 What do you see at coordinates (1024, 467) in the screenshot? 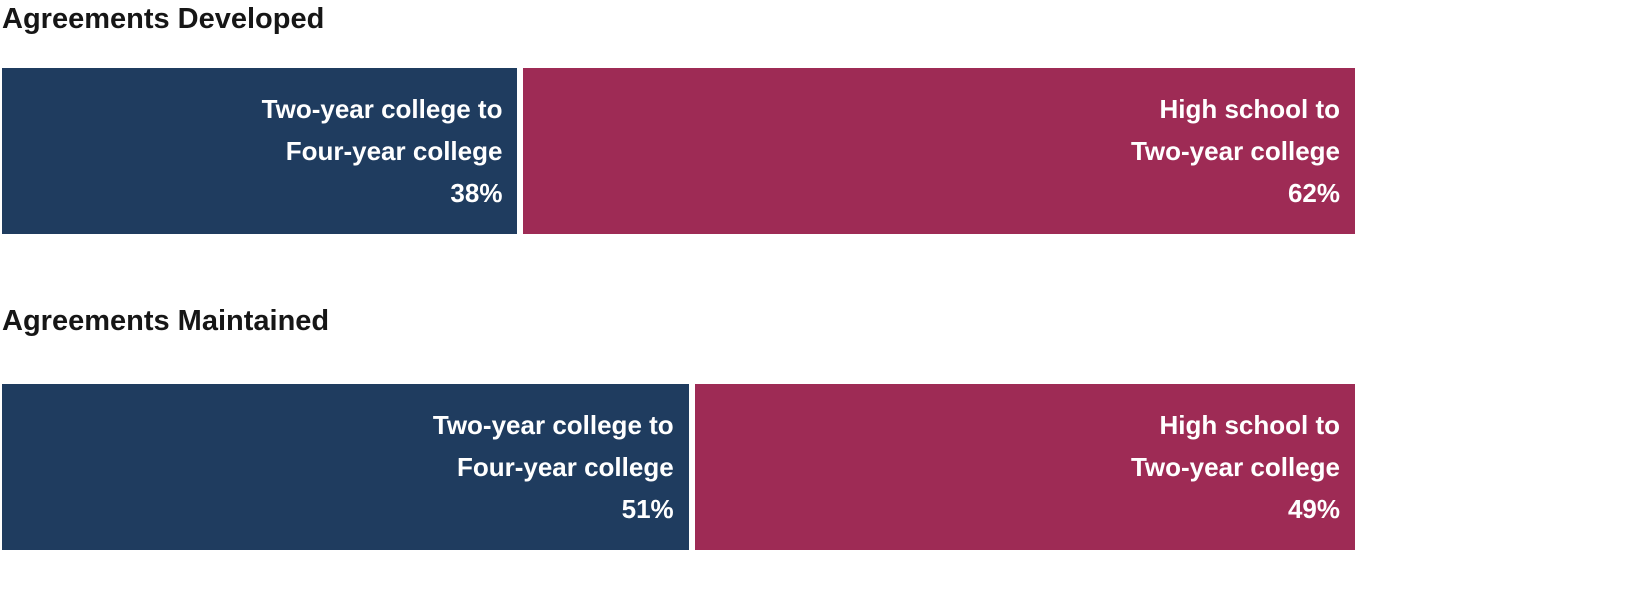
I see `bar-segment-high-school-to-two-year: High school to Two-year college 49%` at bounding box center [1024, 467].